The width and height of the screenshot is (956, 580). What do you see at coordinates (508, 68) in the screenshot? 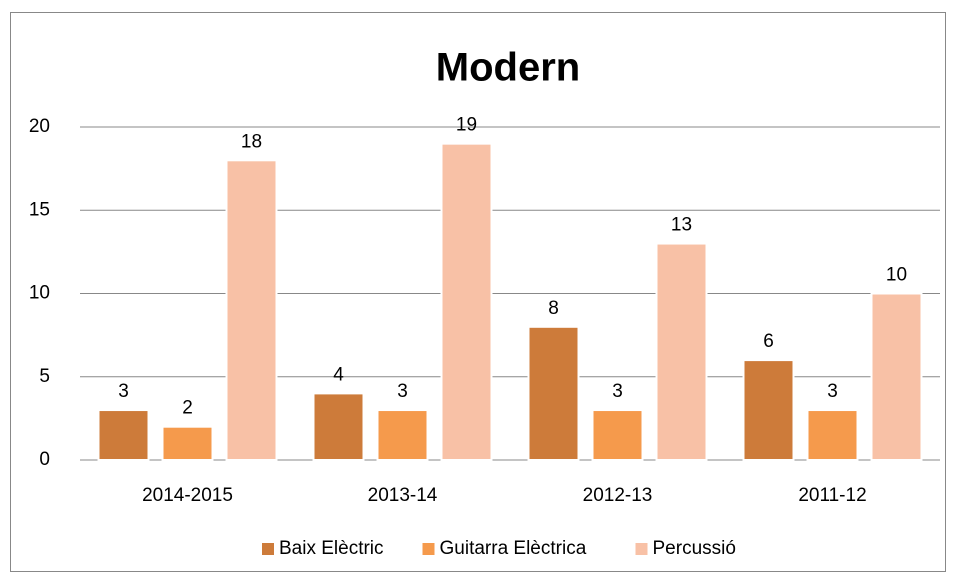
I see `chart-title: Modern` at bounding box center [508, 68].